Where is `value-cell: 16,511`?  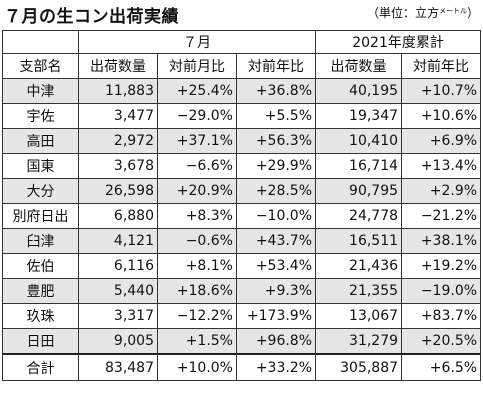
value-cell: 16,511 is located at coordinates (359, 241).